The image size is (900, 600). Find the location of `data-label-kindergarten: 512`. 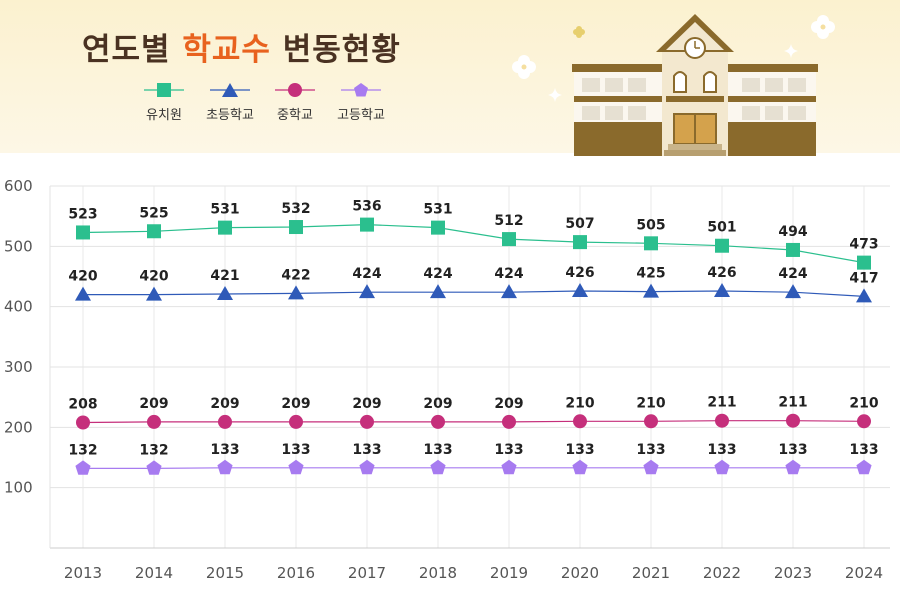

data-label-kindergarten: 512 is located at coordinates (508, 221).